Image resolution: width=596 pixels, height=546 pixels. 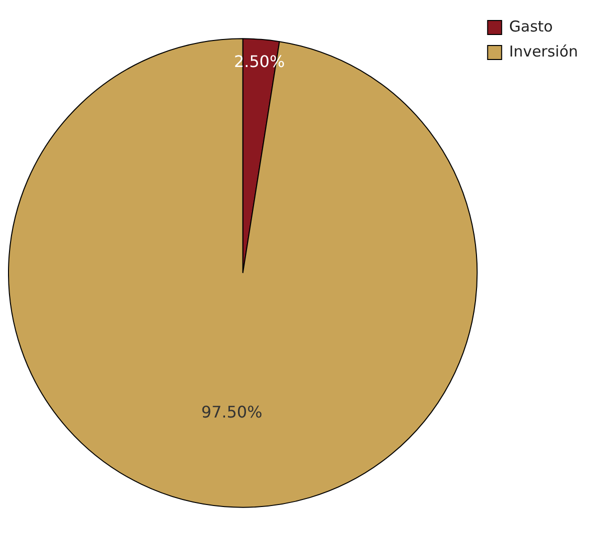 I want to click on data-label: 97.50%, so click(x=231, y=412).